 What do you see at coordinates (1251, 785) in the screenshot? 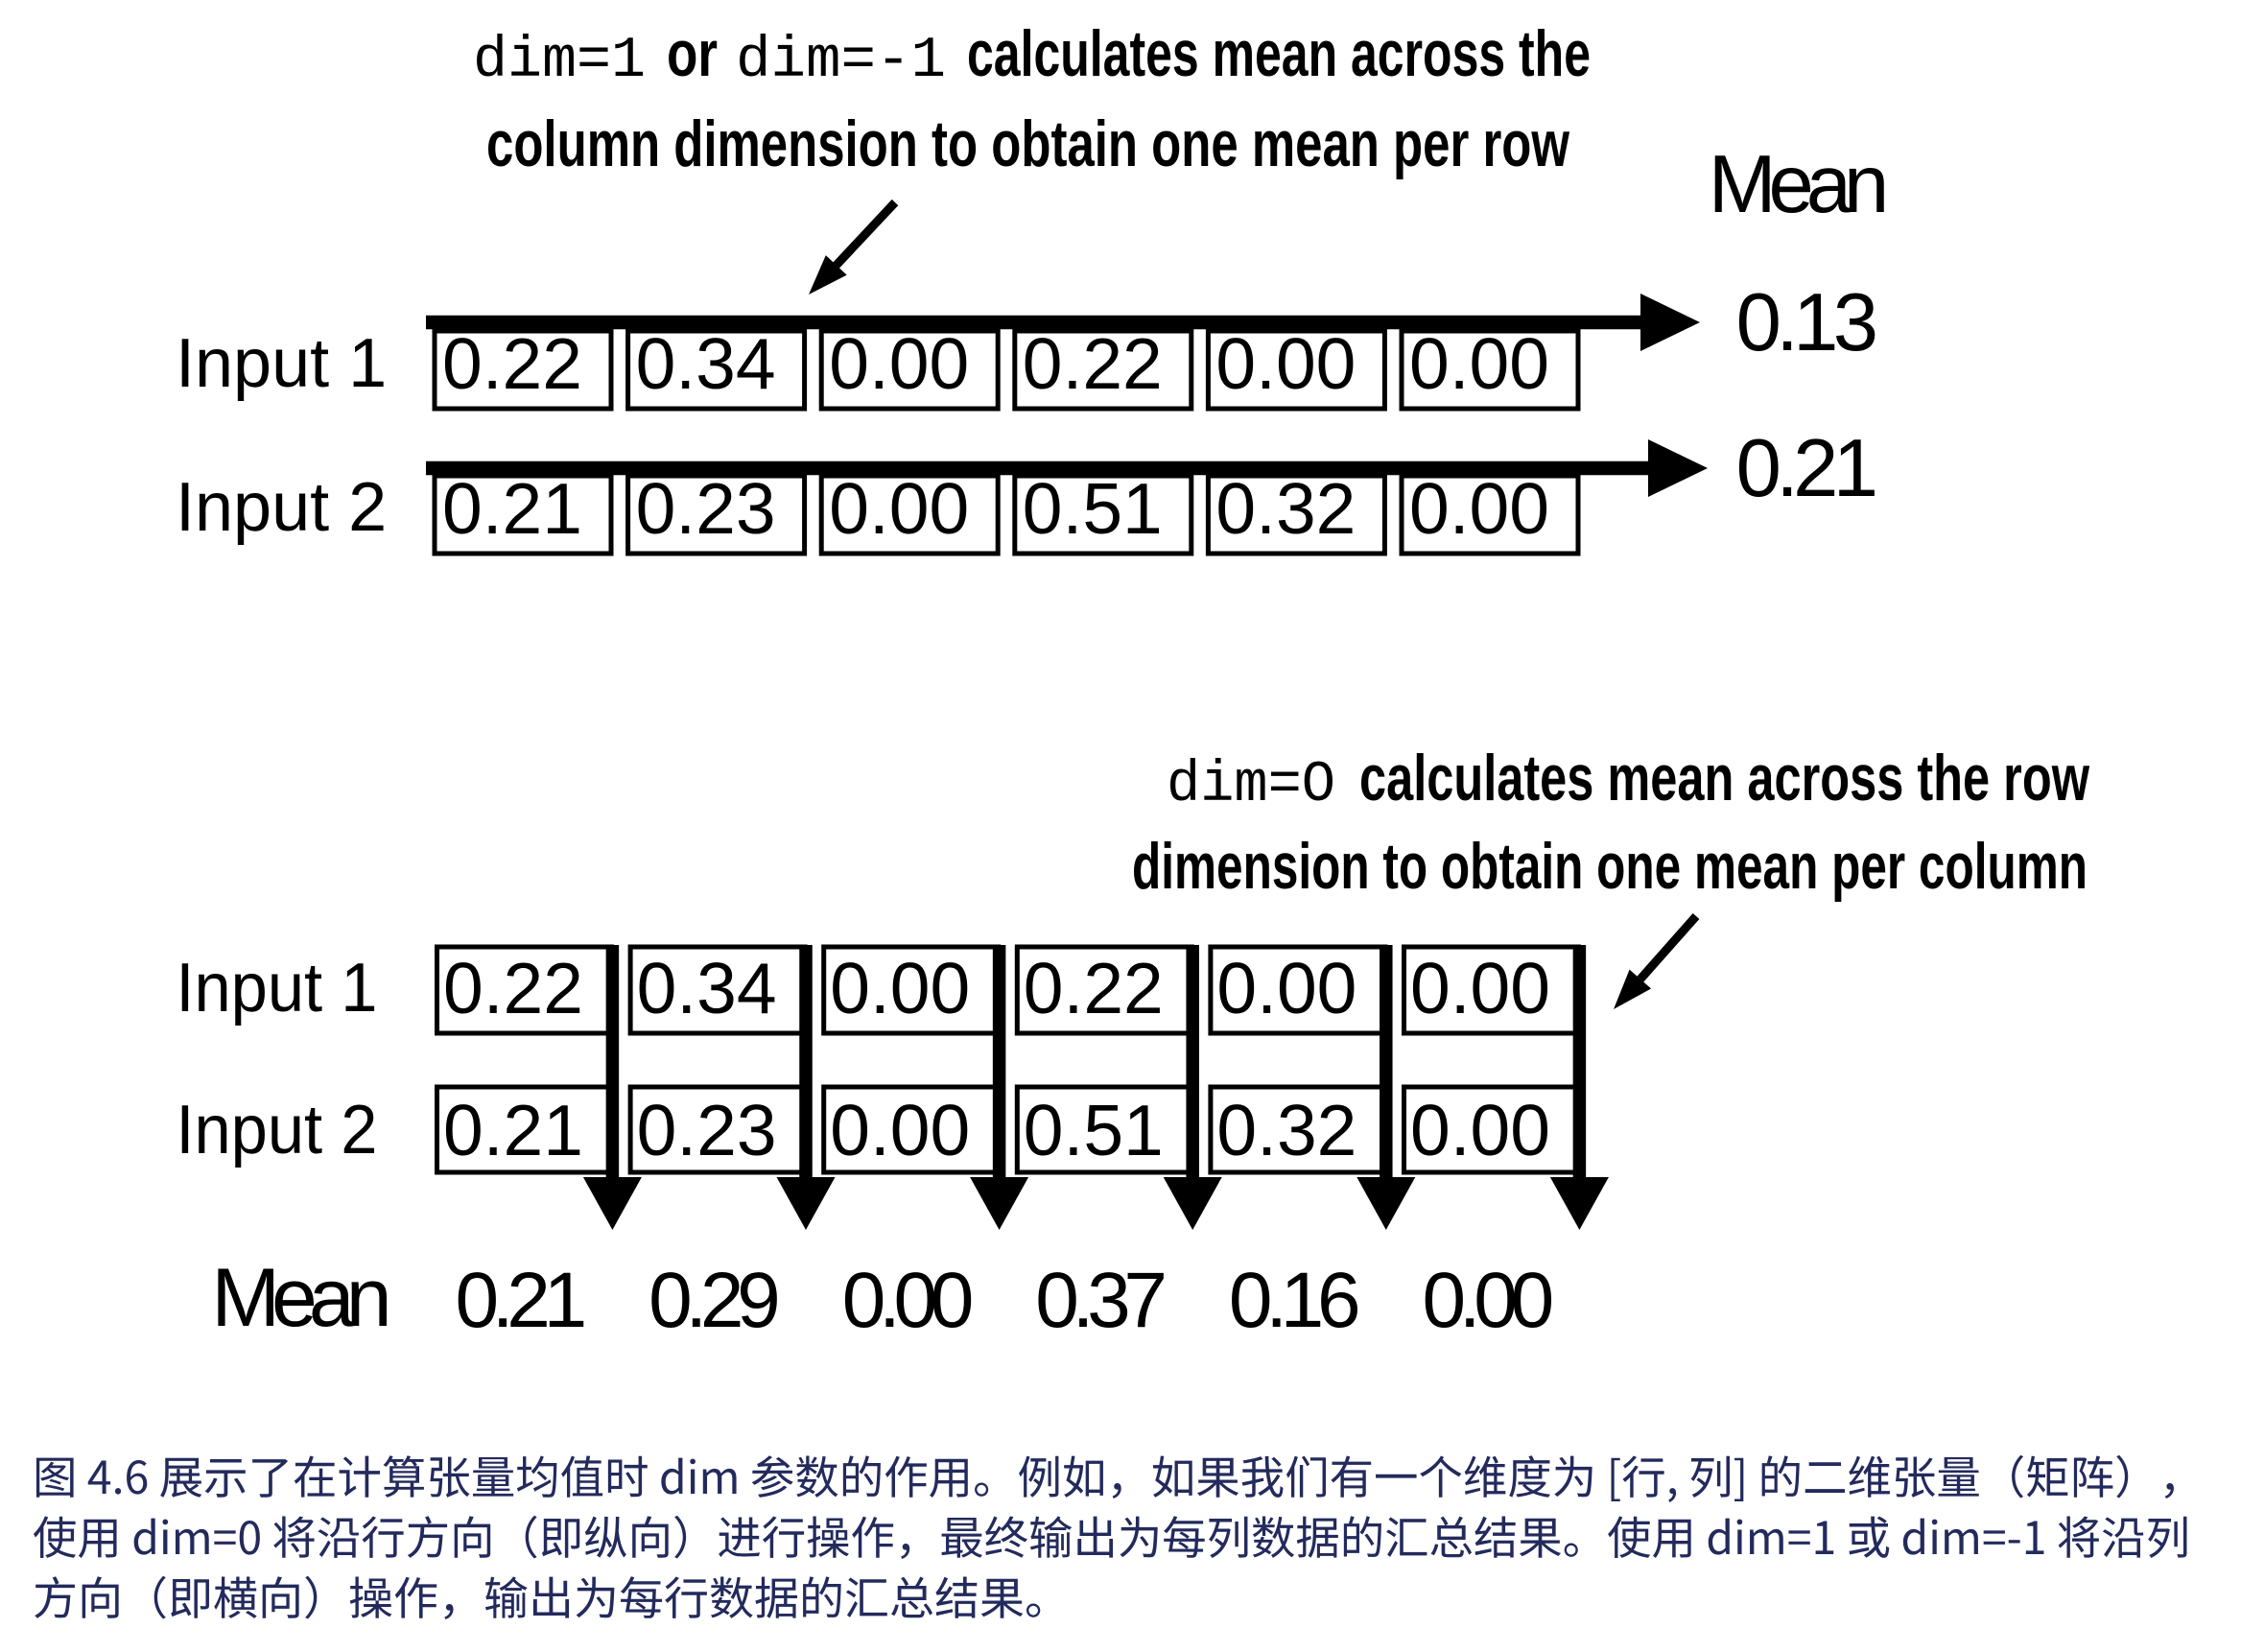
I see `svg-text: dim=O` at bounding box center [1251, 785].